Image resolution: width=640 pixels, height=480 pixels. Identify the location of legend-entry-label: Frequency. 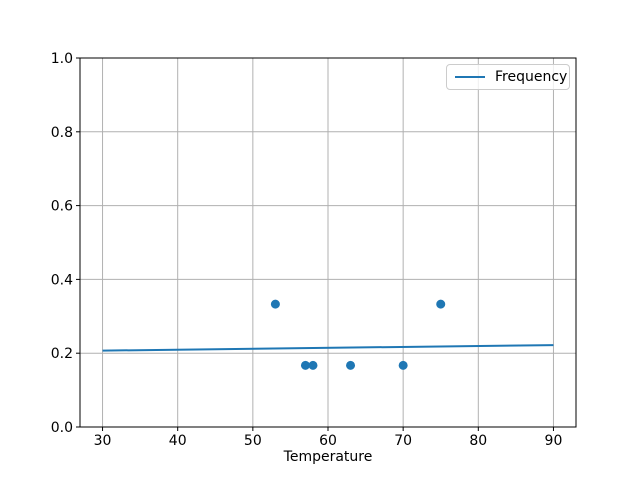
(531, 77).